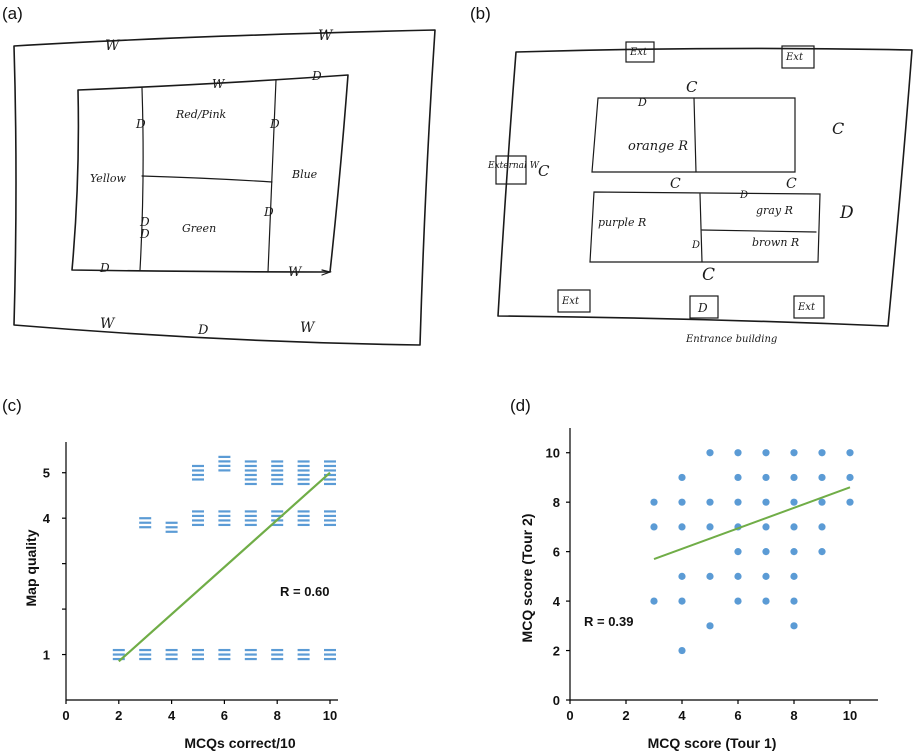  What do you see at coordinates (201, 114) in the screenshot?
I see `room-label-red-pink: Red/Pink` at bounding box center [201, 114].